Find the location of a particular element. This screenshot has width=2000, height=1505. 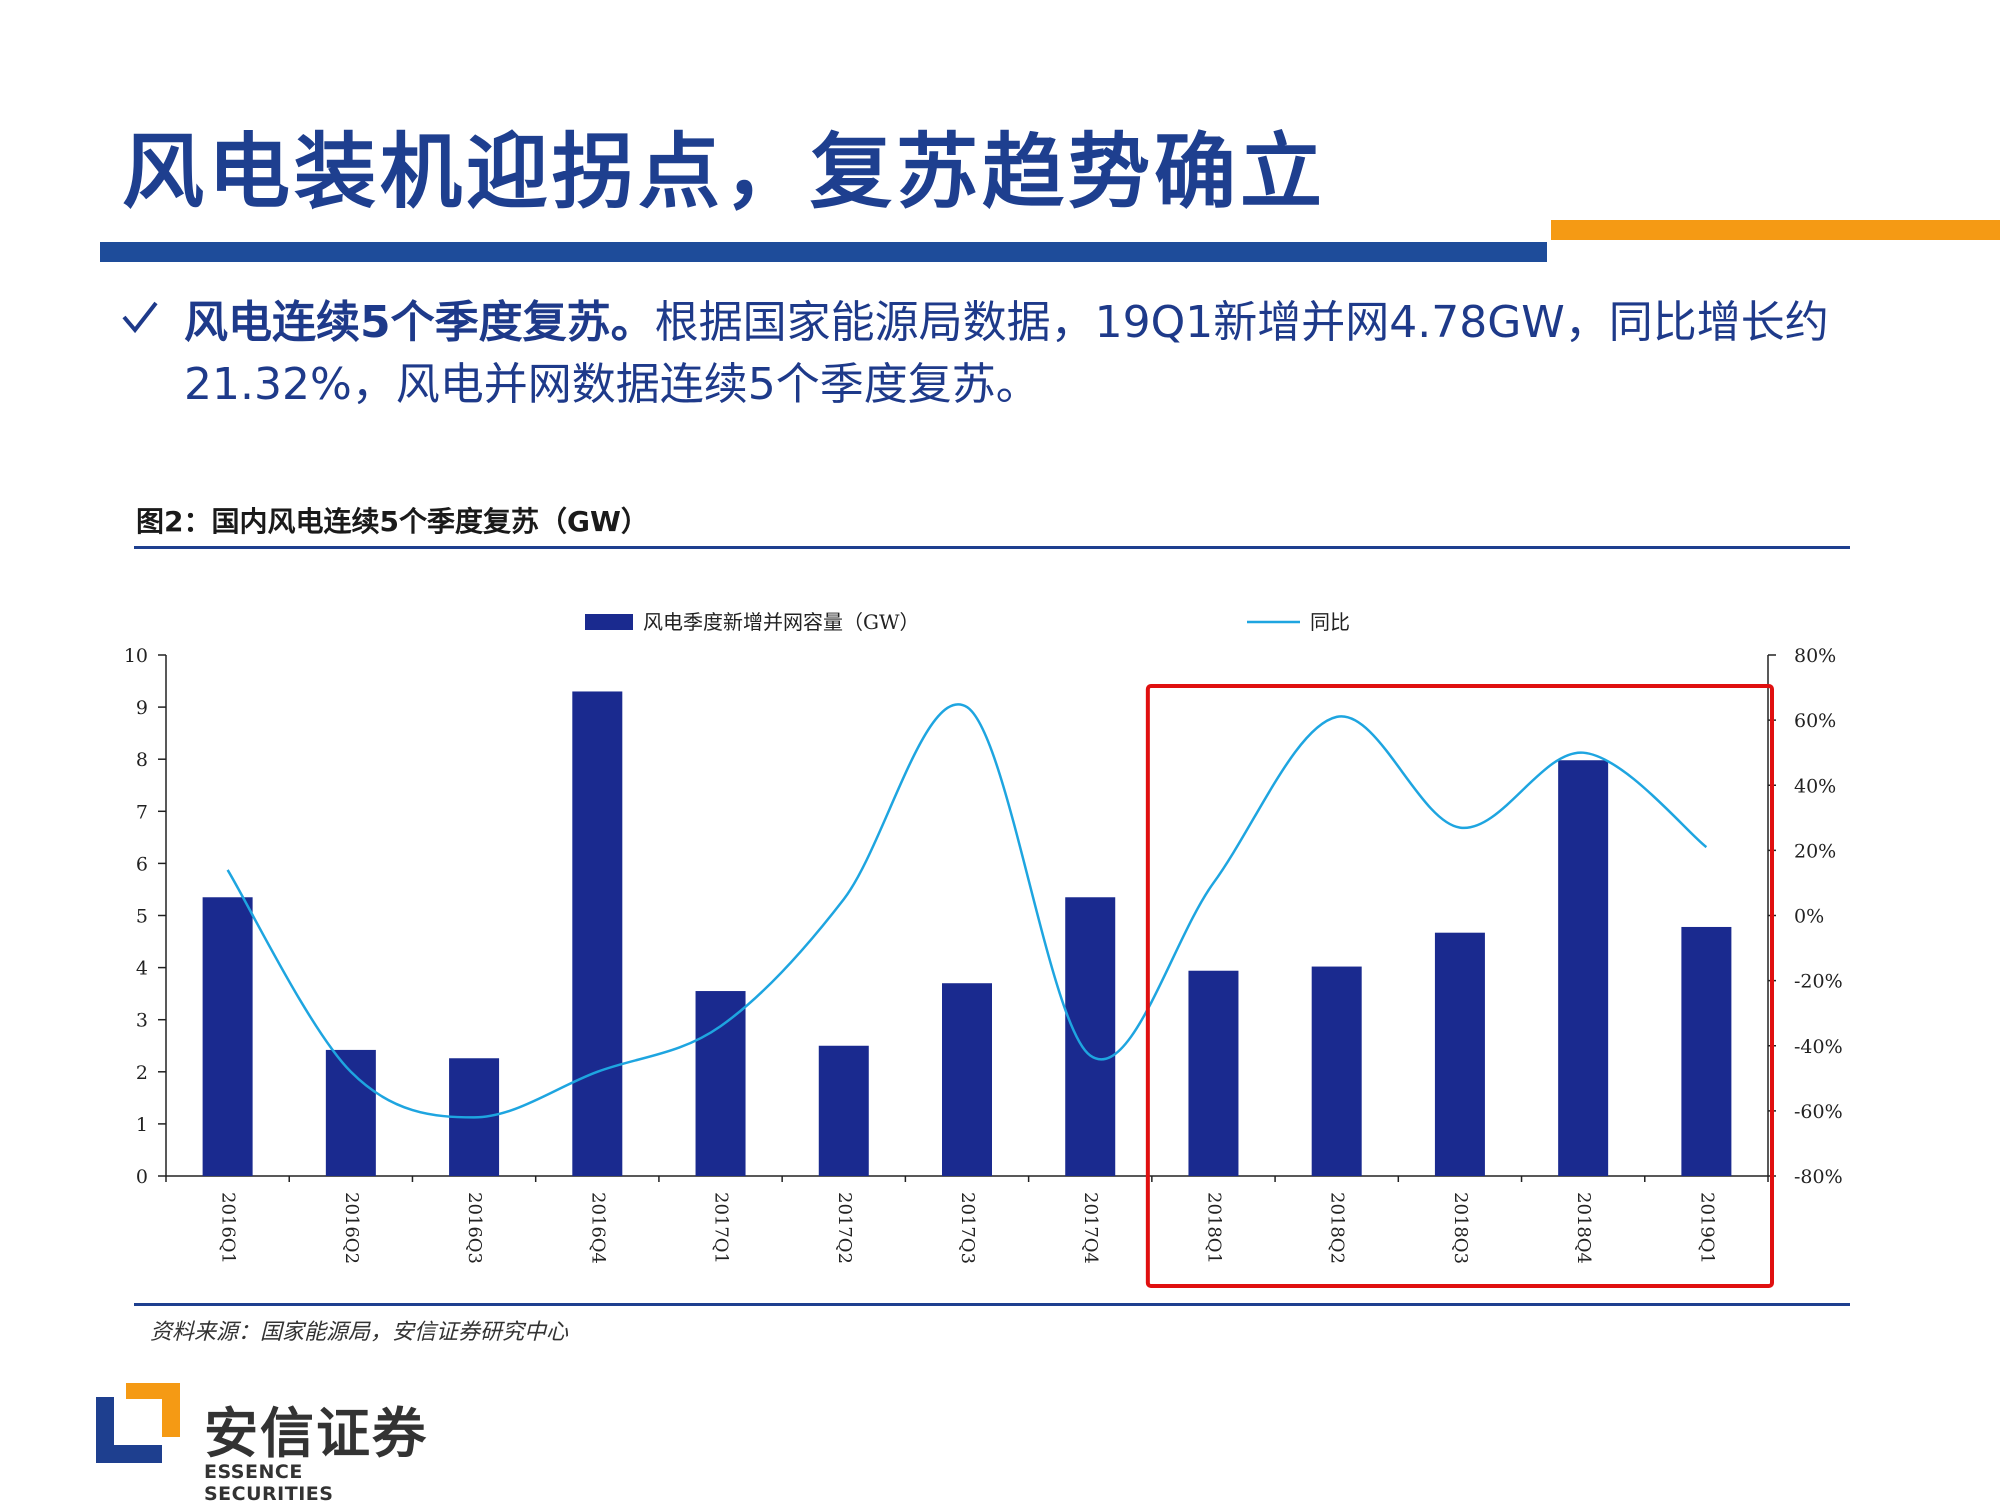

right-tick-label: 40% is located at coordinates (1815, 786).